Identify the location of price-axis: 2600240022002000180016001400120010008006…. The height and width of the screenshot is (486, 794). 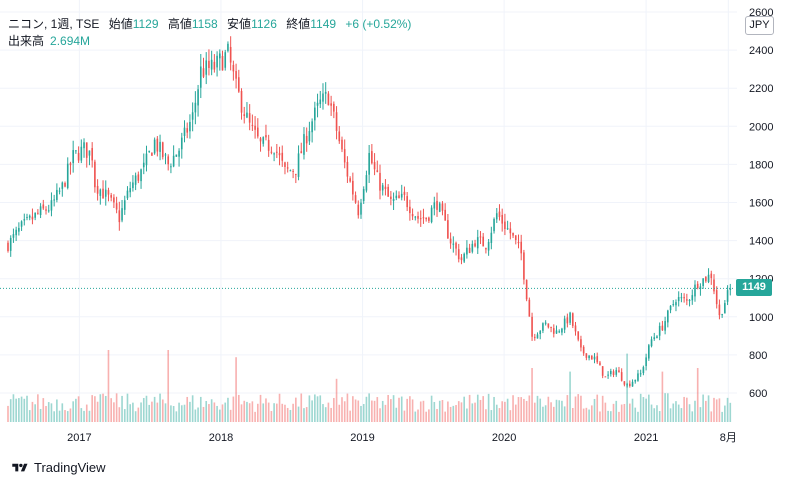
(761, 203).